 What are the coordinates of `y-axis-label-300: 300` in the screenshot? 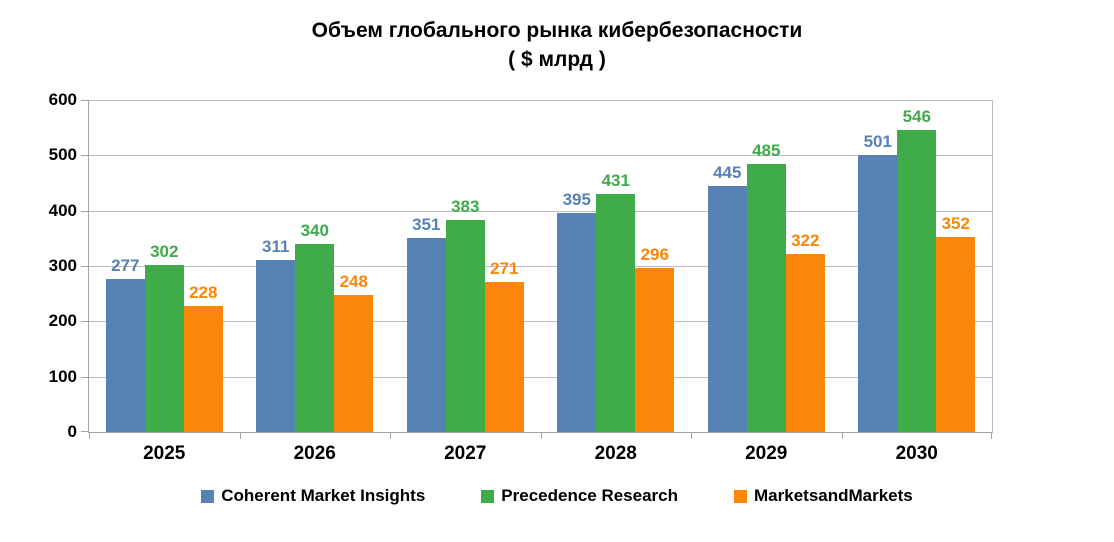 It's located at (62, 265).